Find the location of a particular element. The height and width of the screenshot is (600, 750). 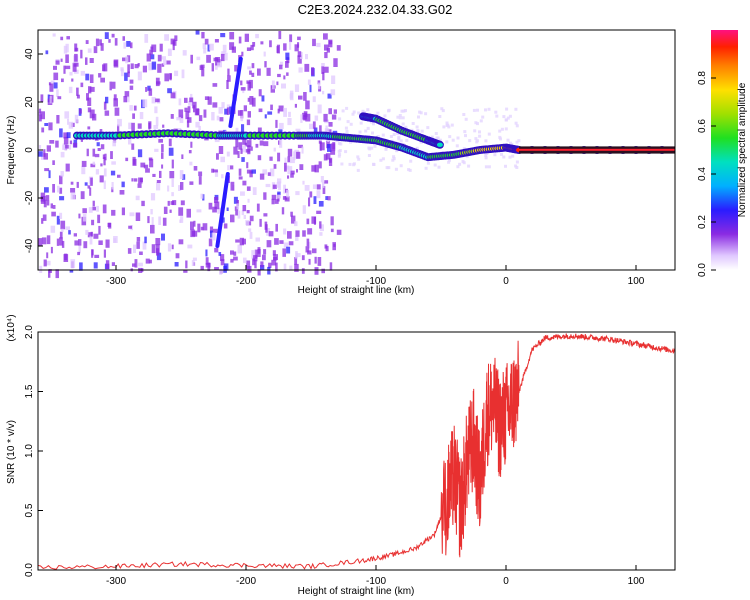

y-tick-label: 2.0 is located at coordinates (29, 332).